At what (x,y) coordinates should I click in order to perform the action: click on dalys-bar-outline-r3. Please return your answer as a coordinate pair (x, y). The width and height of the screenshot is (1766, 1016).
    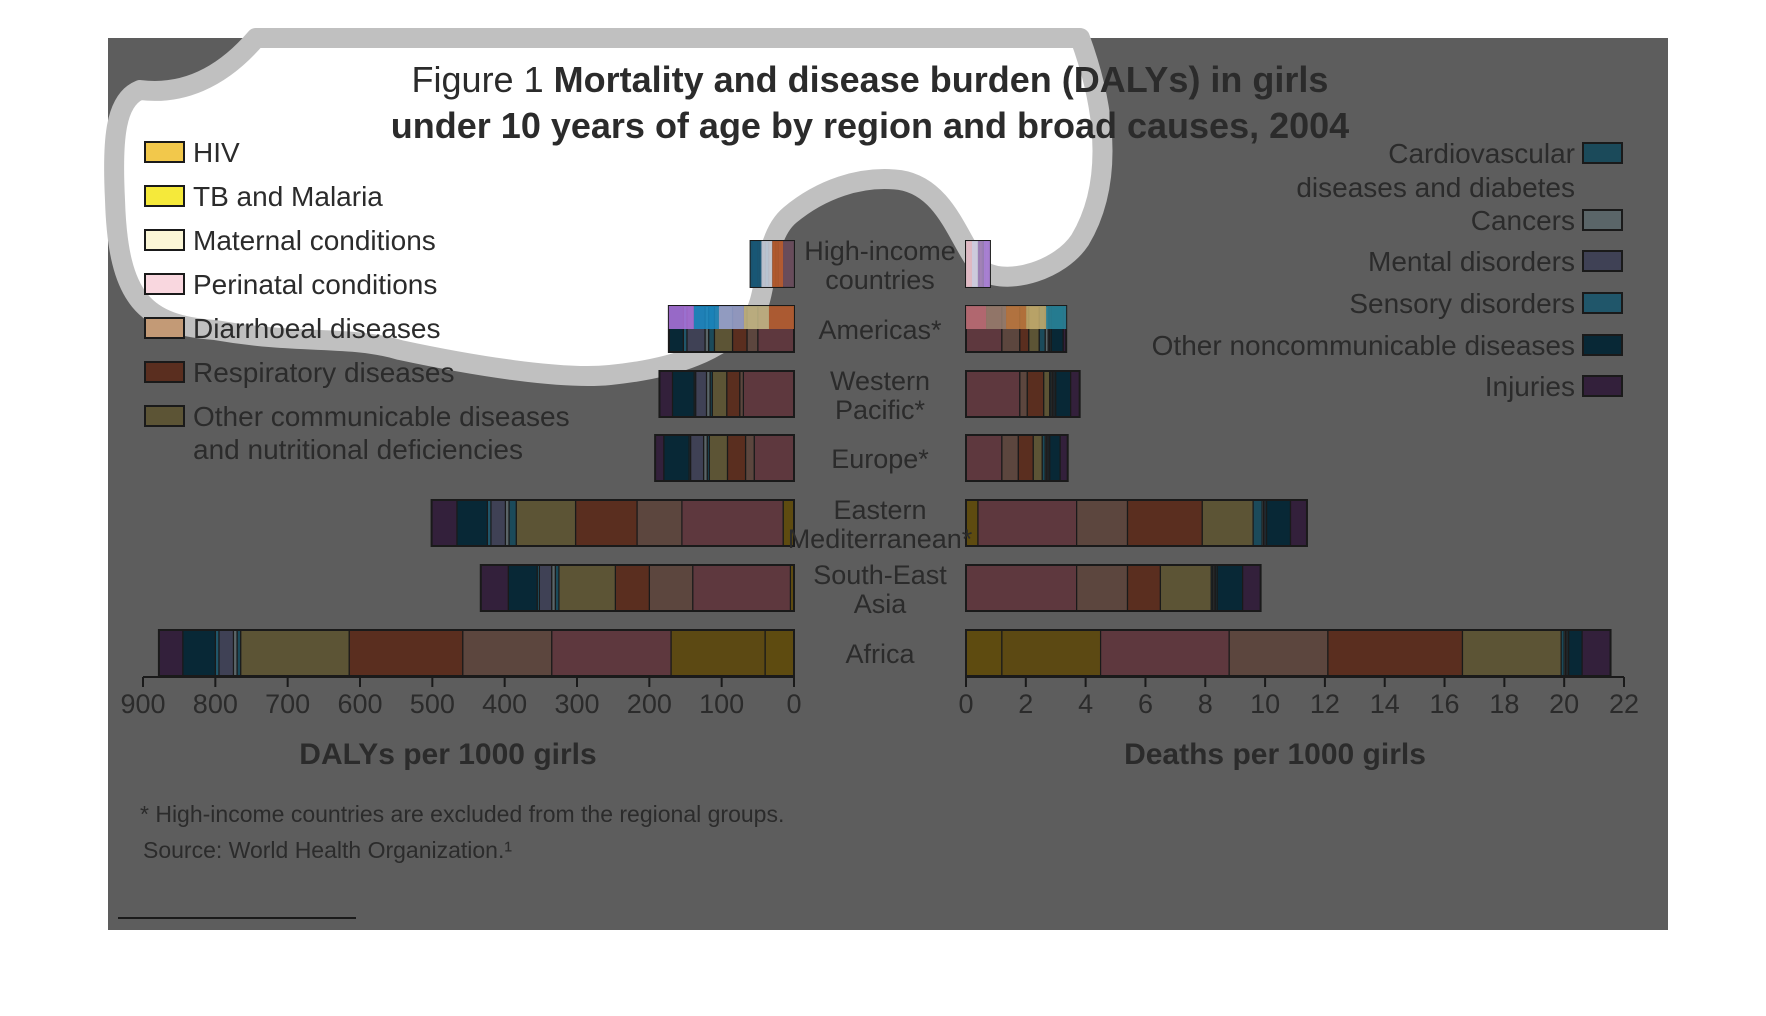
    Looking at the image, I should click on (724, 458).